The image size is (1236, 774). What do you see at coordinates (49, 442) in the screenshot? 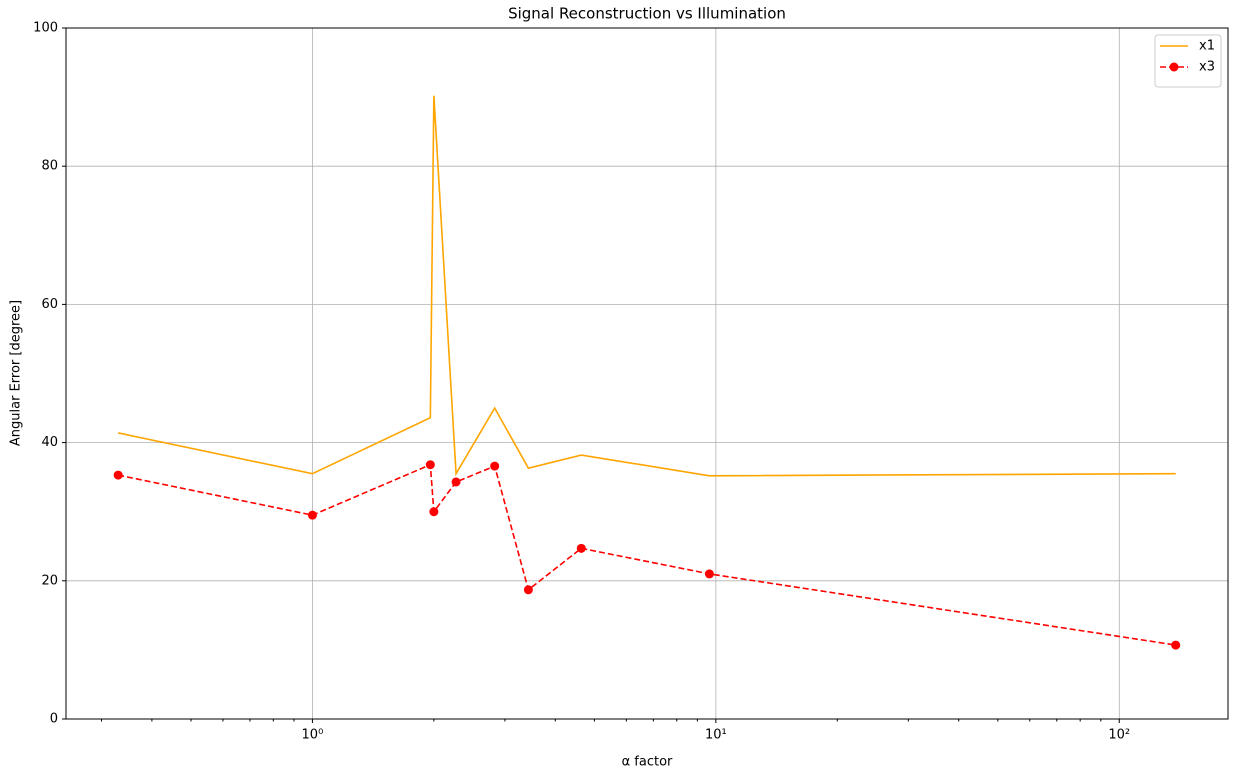
I see `y-tick-label: 40` at bounding box center [49, 442].